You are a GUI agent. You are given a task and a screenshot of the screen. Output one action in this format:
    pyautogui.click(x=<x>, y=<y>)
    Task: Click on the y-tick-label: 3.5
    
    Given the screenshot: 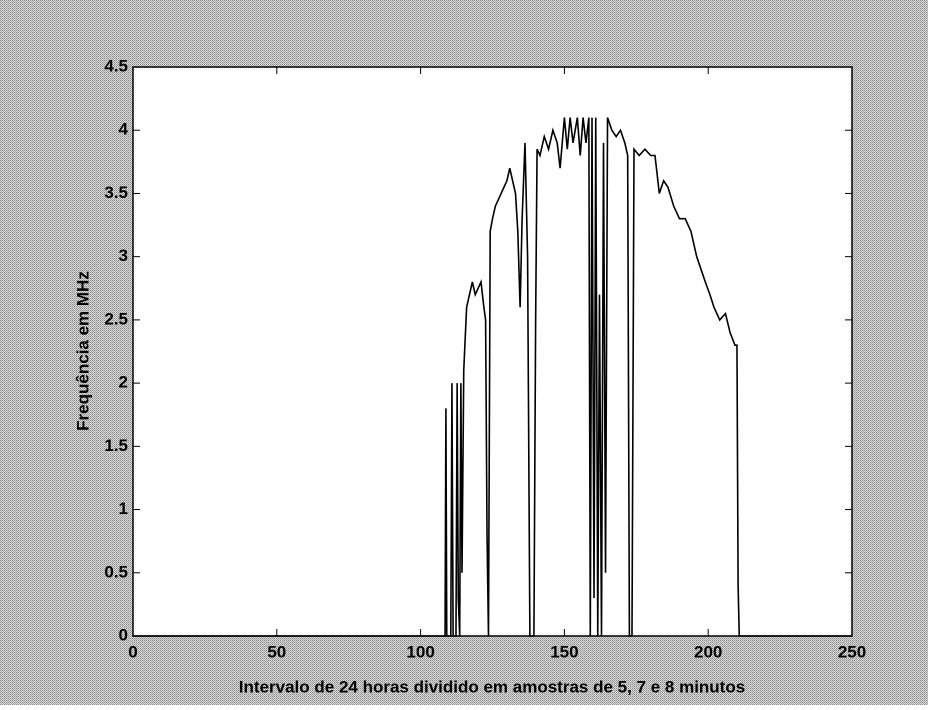 What is the action you would take?
    pyautogui.click(x=116, y=192)
    